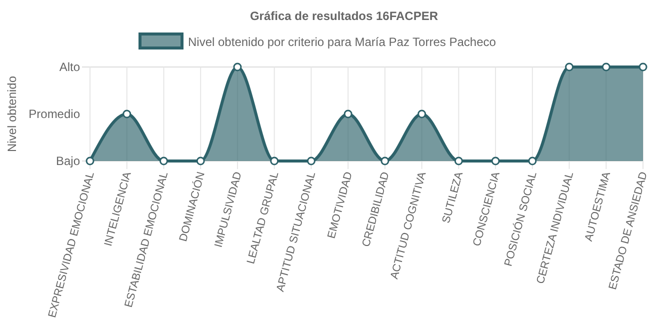 The width and height of the screenshot is (648, 324). What do you see at coordinates (68, 161) in the screenshot?
I see `text: Bajo` at bounding box center [68, 161].